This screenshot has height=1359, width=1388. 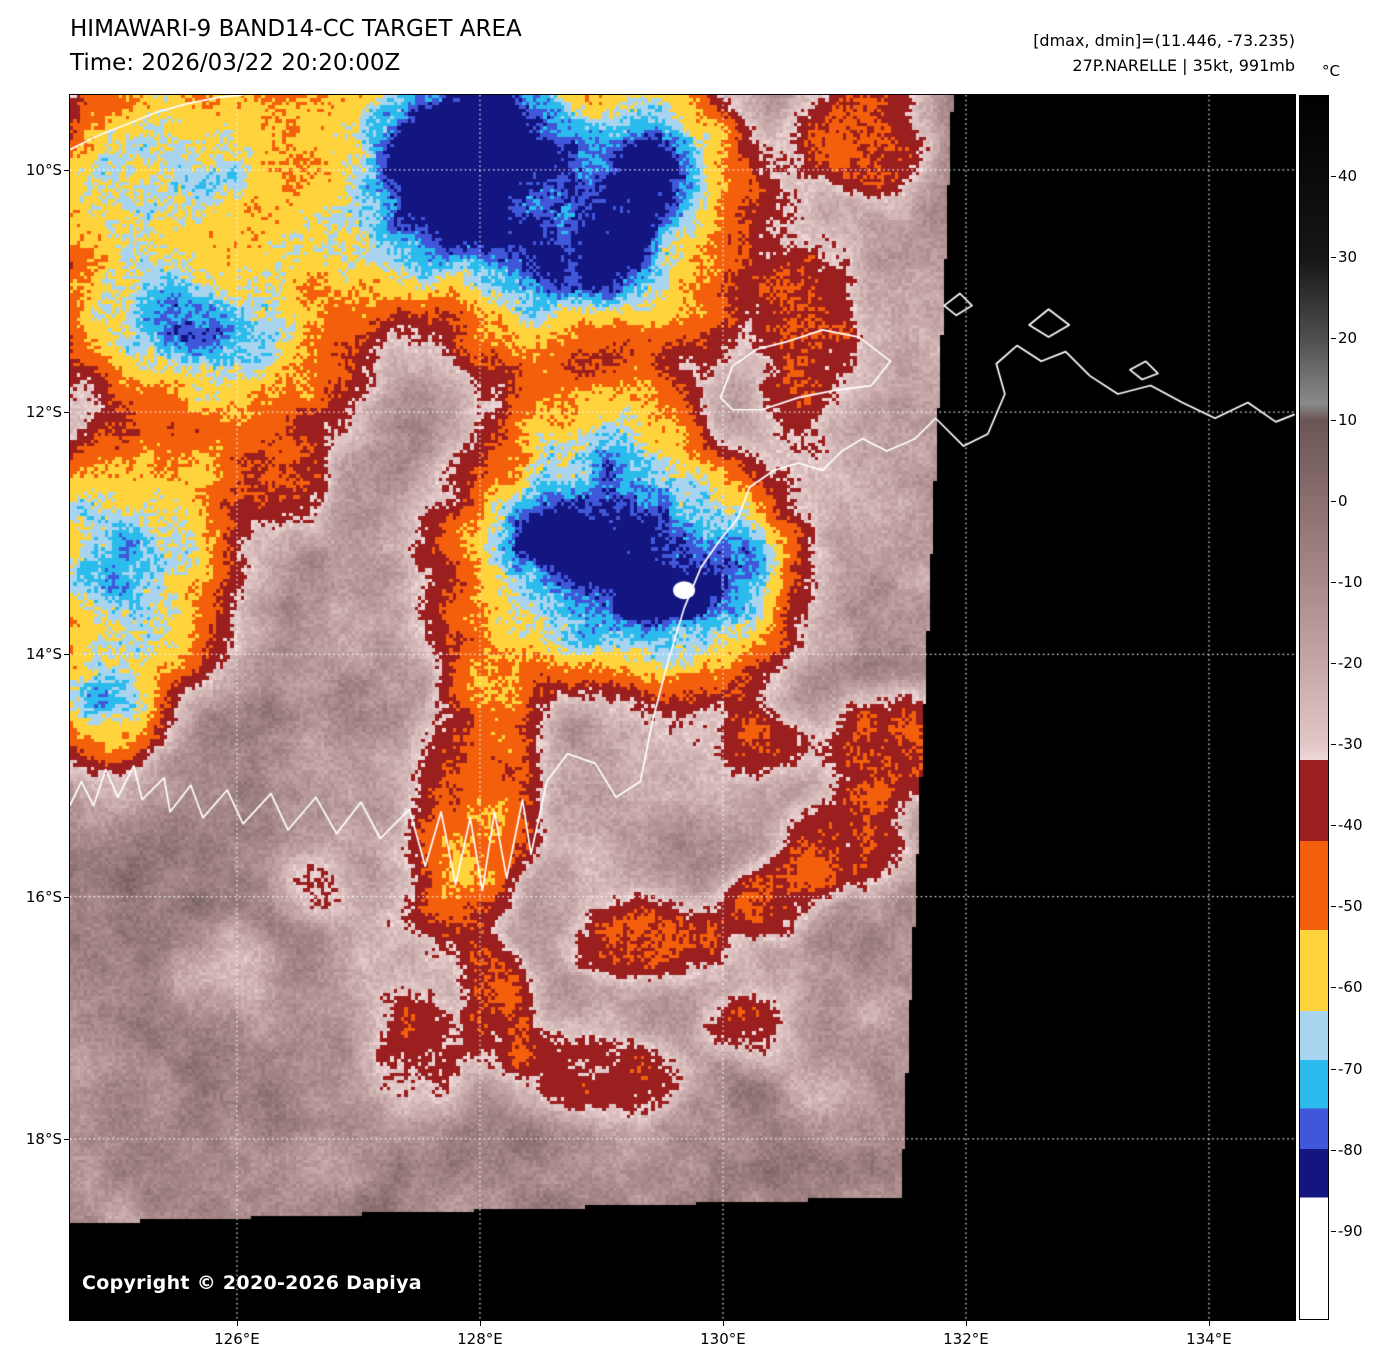 What do you see at coordinates (1350, 1068) in the screenshot?
I see `colorbar-tick-label: -70` at bounding box center [1350, 1068].